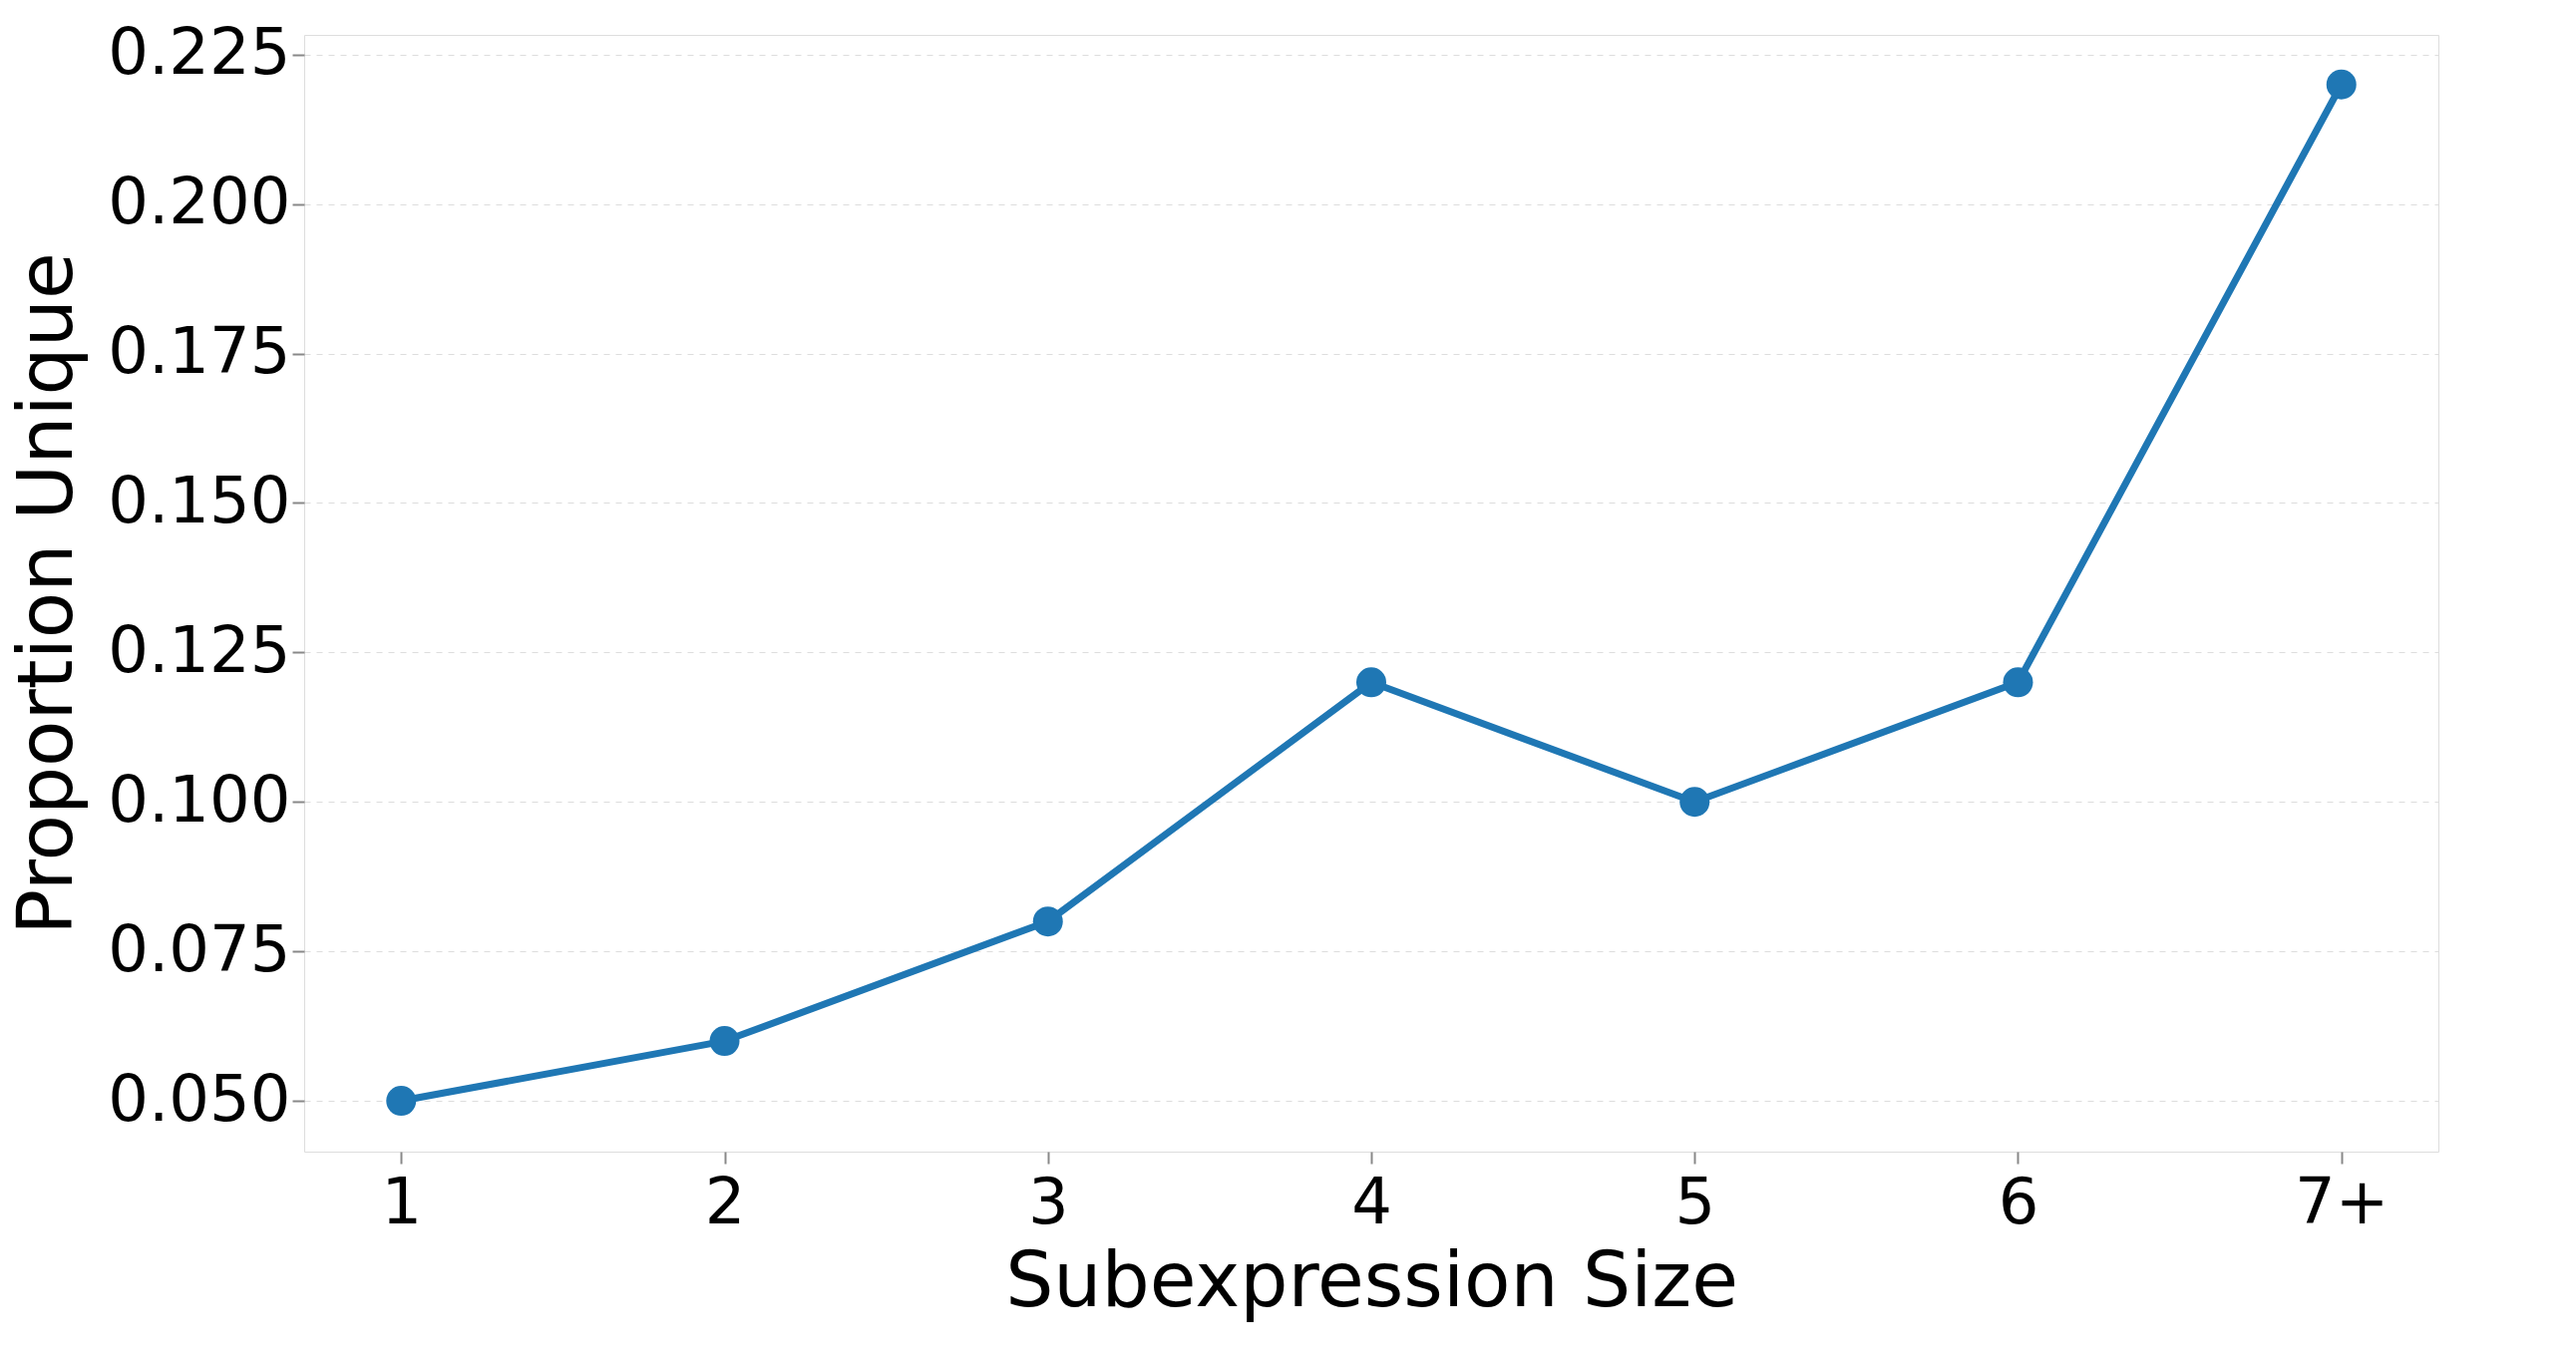 This screenshot has width=2576, height=1365. I want to click on y-tick-label: 0.150, so click(199, 500).